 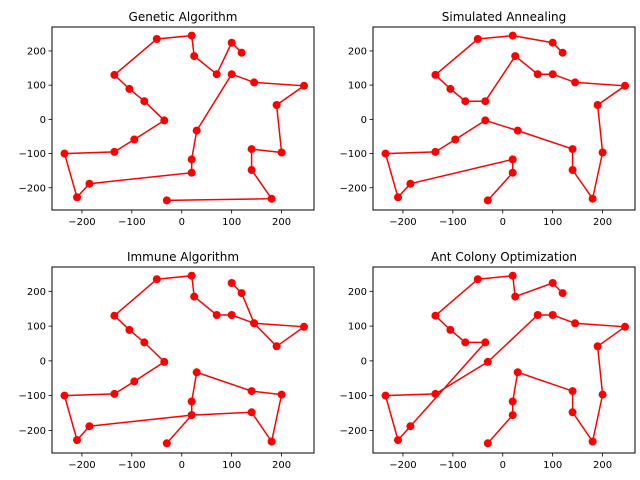 I want to click on panel-title: Immune Algorithm, so click(x=183, y=257).